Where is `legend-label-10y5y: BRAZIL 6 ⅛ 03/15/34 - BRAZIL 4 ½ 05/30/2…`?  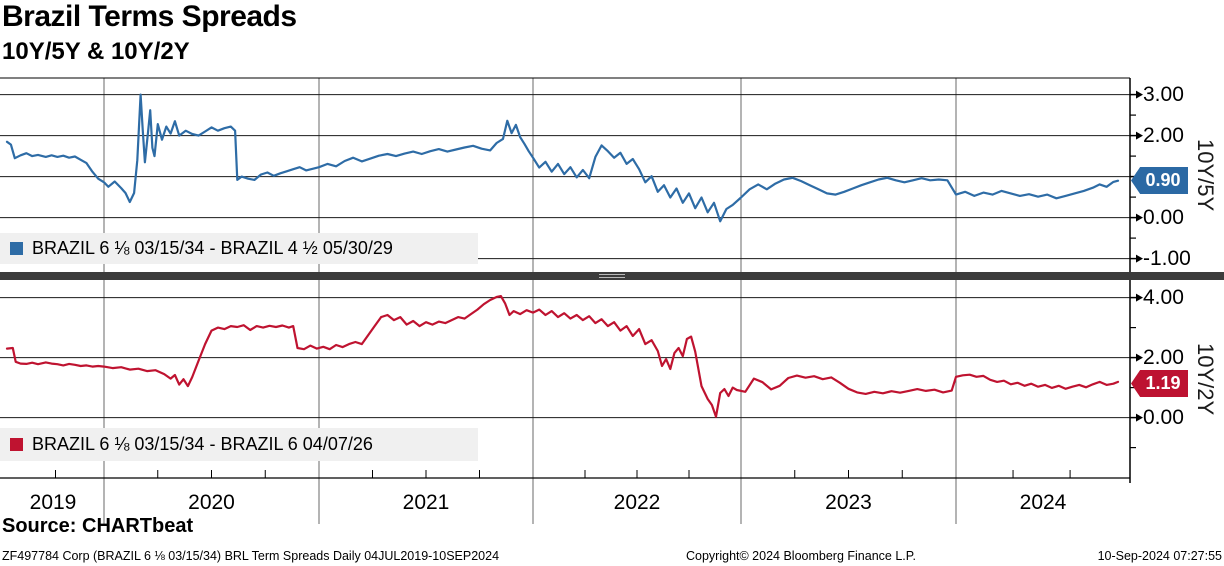
legend-label-10y5y: BRAZIL 6 ⅛ 03/15/34 - BRAZIL 4 ½ 05/30/2… is located at coordinates (212, 248).